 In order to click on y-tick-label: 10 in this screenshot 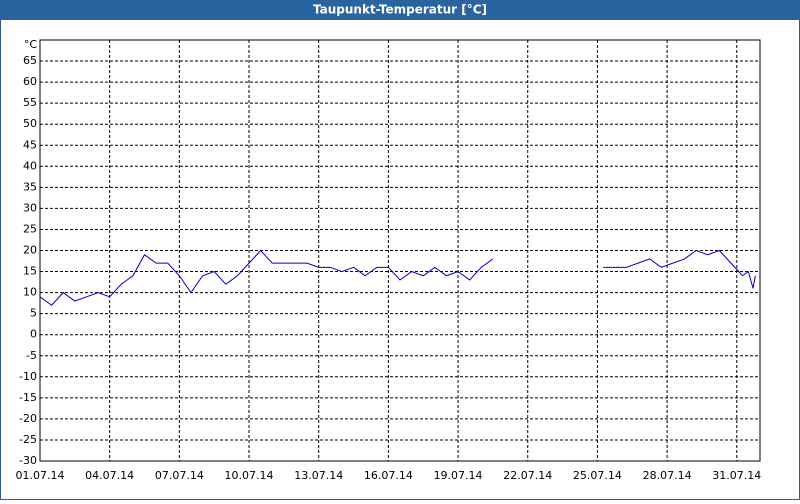, I will do `click(30, 292)`.